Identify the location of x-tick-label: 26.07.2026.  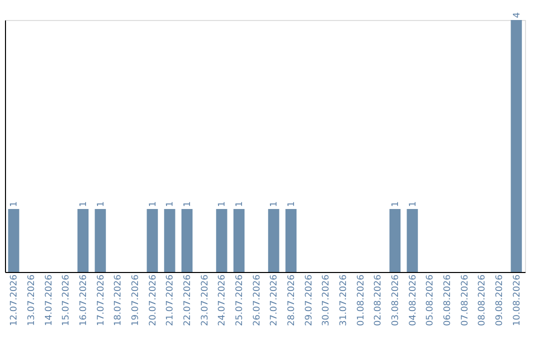
(257, 300).